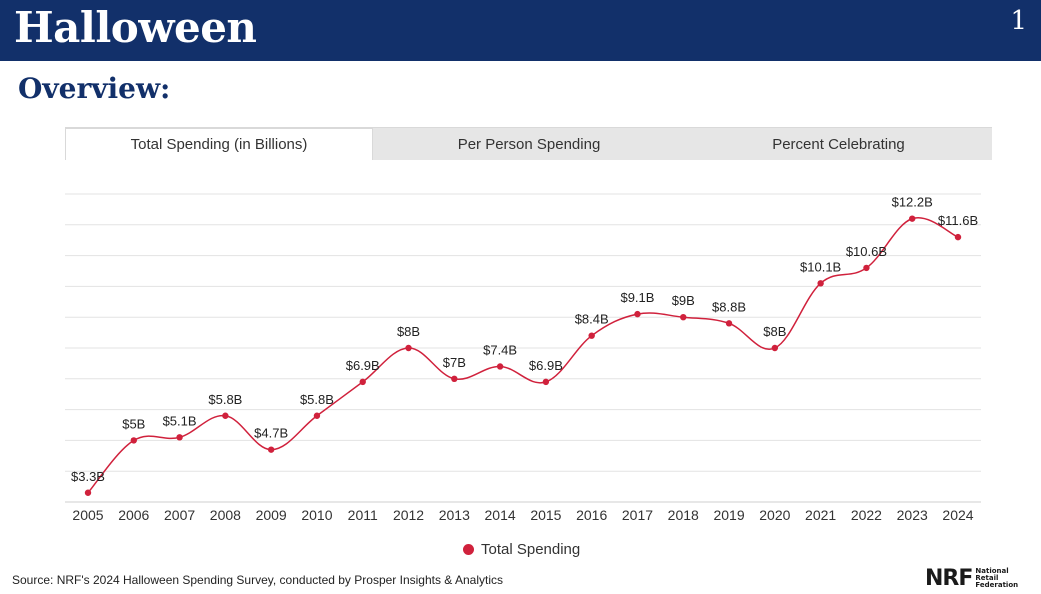 Image resolution: width=1041 pixels, height=594 pixels. What do you see at coordinates (637, 297) in the screenshot?
I see `data-label: $9.1B` at bounding box center [637, 297].